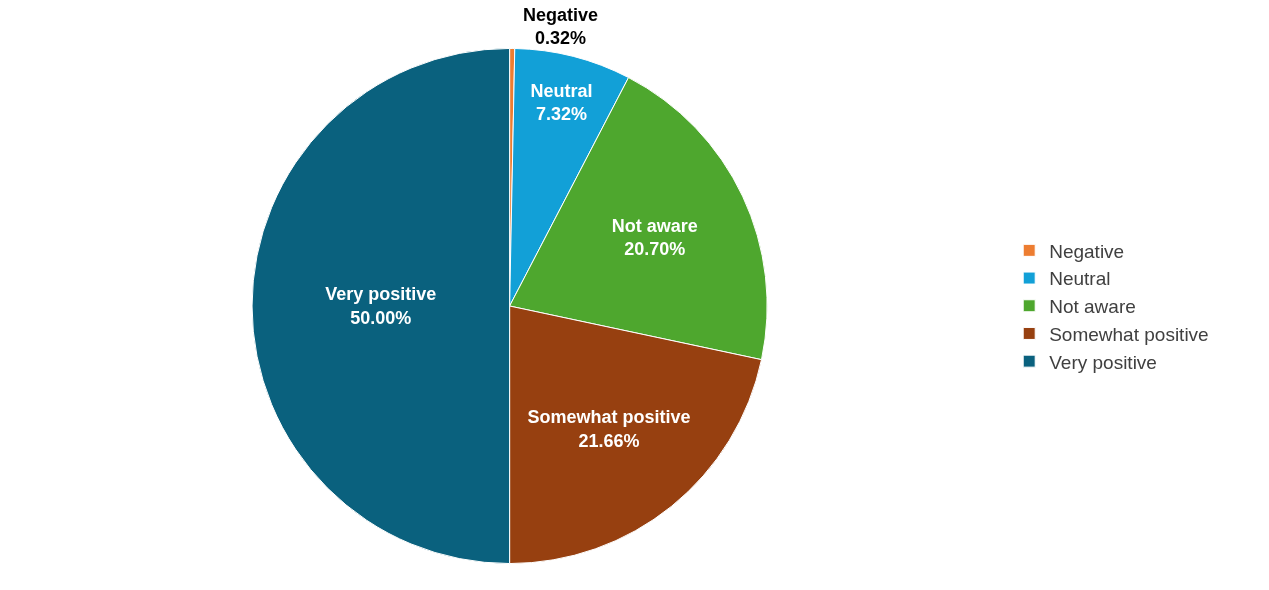 This screenshot has width=1269, height=590. What do you see at coordinates (1129, 334) in the screenshot?
I see `legend-label: Somewhat positive` at bounding box center [1129, 334].